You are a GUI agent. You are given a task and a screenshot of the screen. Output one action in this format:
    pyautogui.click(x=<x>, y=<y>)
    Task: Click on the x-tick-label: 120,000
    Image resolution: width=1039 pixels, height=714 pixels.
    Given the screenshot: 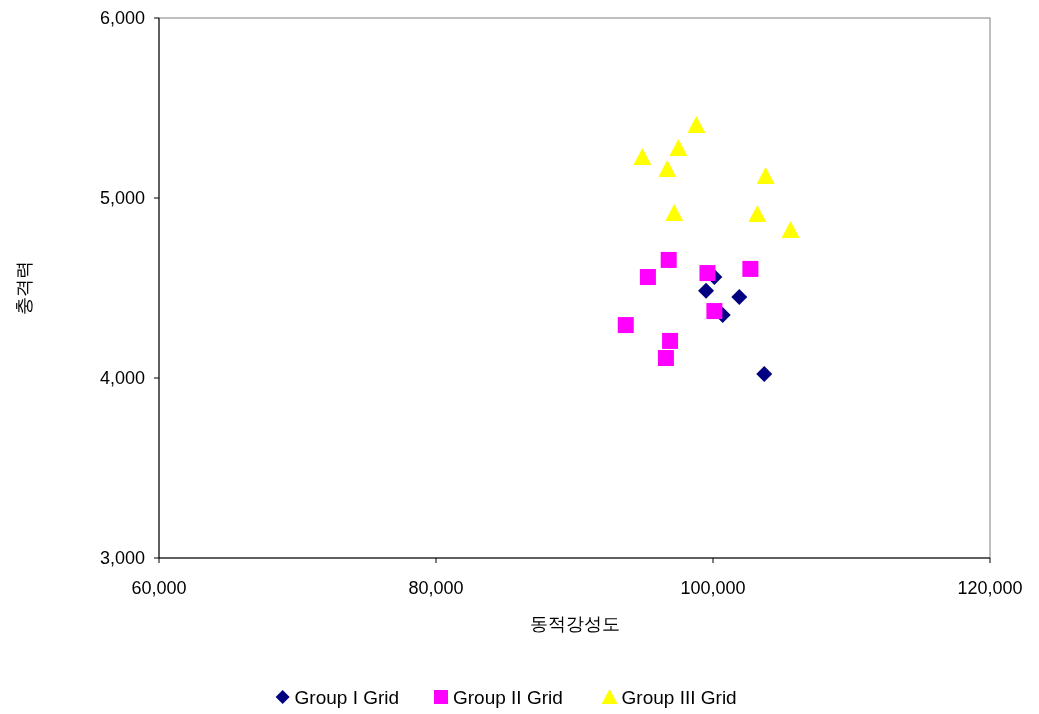 What is the action you would take?
    pyautogui.click(x=990, y=588)
    